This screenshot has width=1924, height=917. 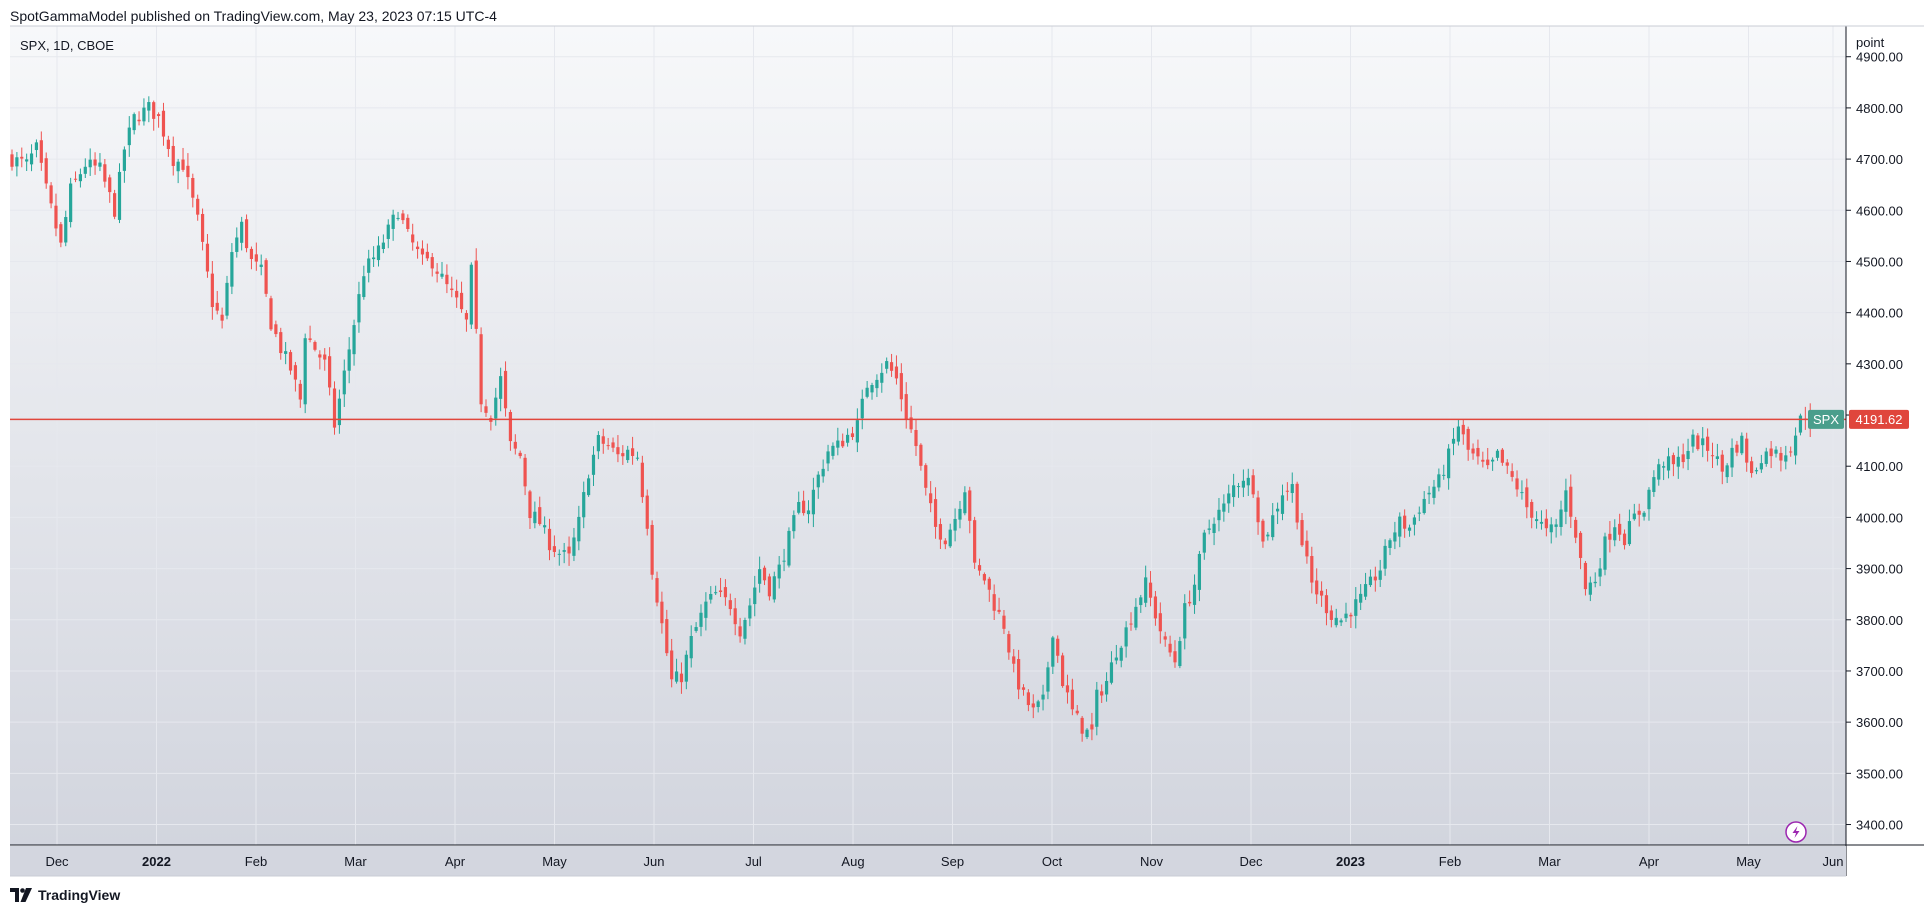 I want to click on x-tick-label: Nov, so click(x=1152, y=861).